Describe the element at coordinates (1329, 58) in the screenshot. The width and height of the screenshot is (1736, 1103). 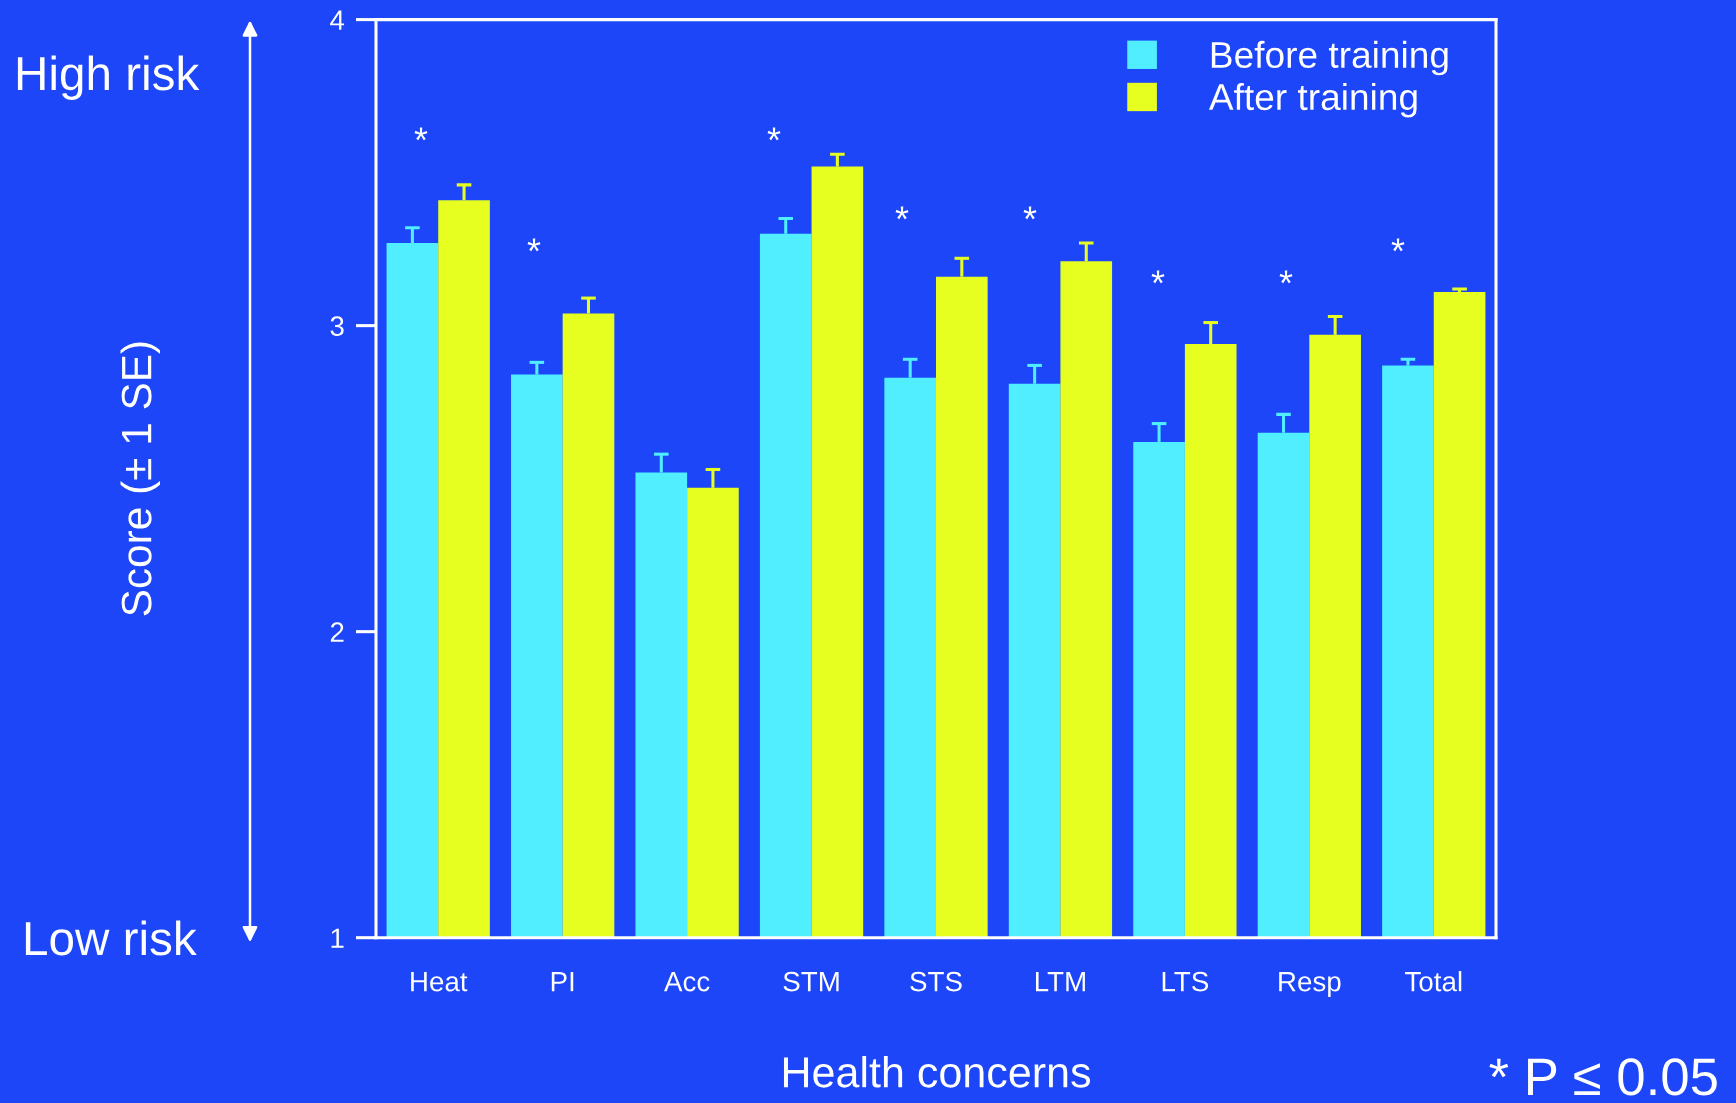
I see `legend-label: Before training` at that location.